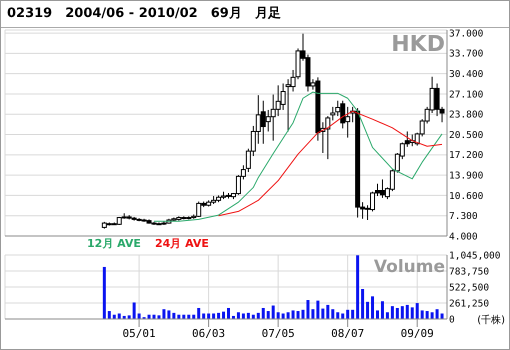  Describe the element at coordinates (466, 196) in the screenshot. I see `y-tick-label: 10.600` at that location.